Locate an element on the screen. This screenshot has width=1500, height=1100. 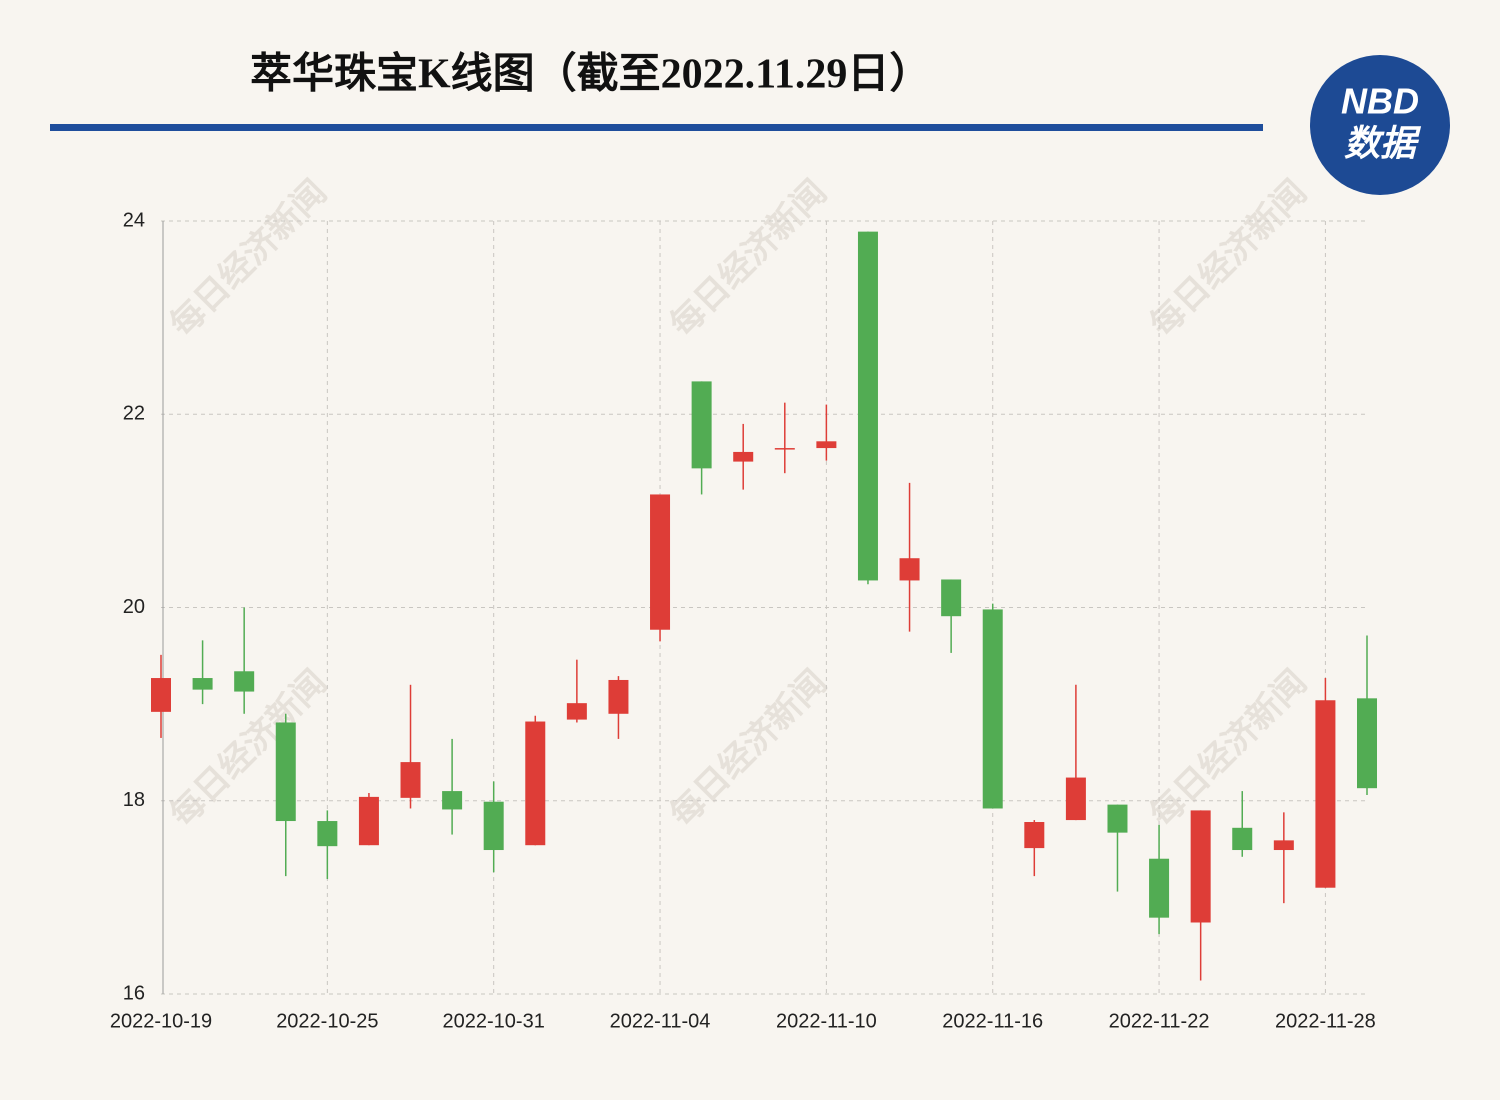
x-tick-label: 2022-10-19 is located at coordinates (161, 1021).